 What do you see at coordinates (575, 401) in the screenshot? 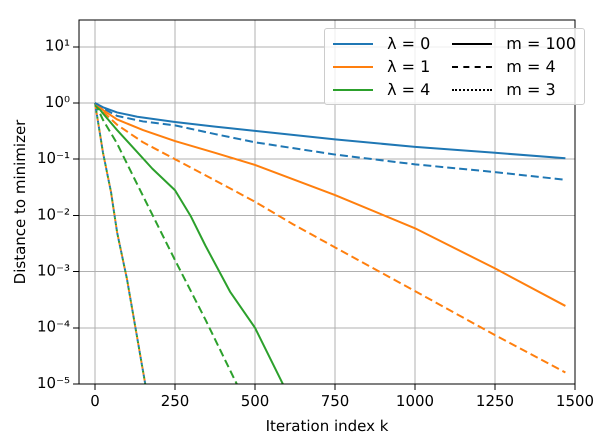
I see `x-tick-label: 1500` at bounding box center [575, 401].